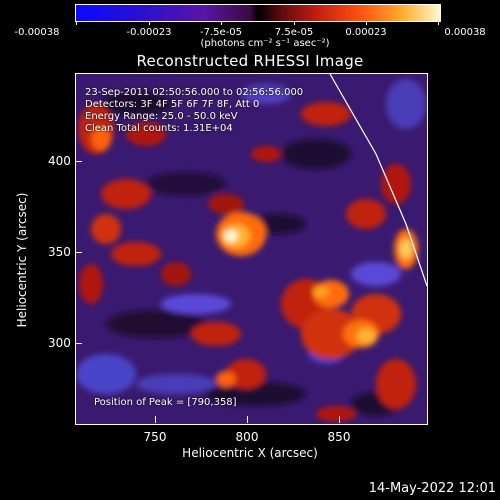  What do you see at coordinates (378, 180) in the screenshot?
I see `solar-limb-line` at bounding box center [378, 180].